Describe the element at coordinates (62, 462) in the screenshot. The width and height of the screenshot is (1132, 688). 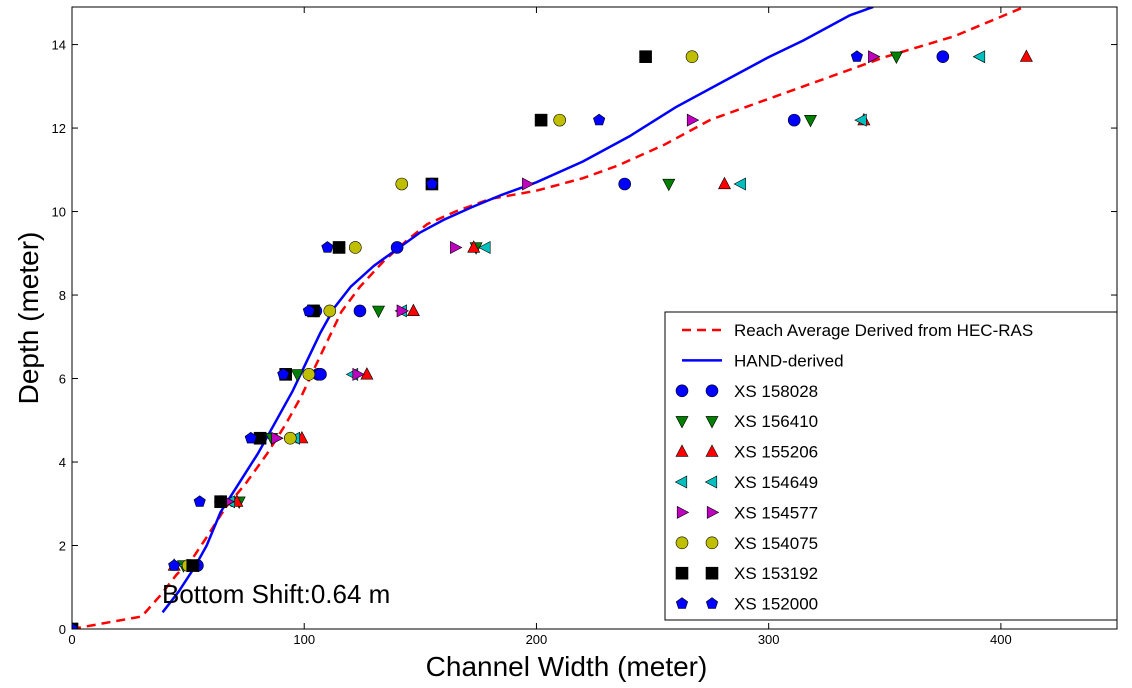
I see `y-tick-label: 4` at that location.